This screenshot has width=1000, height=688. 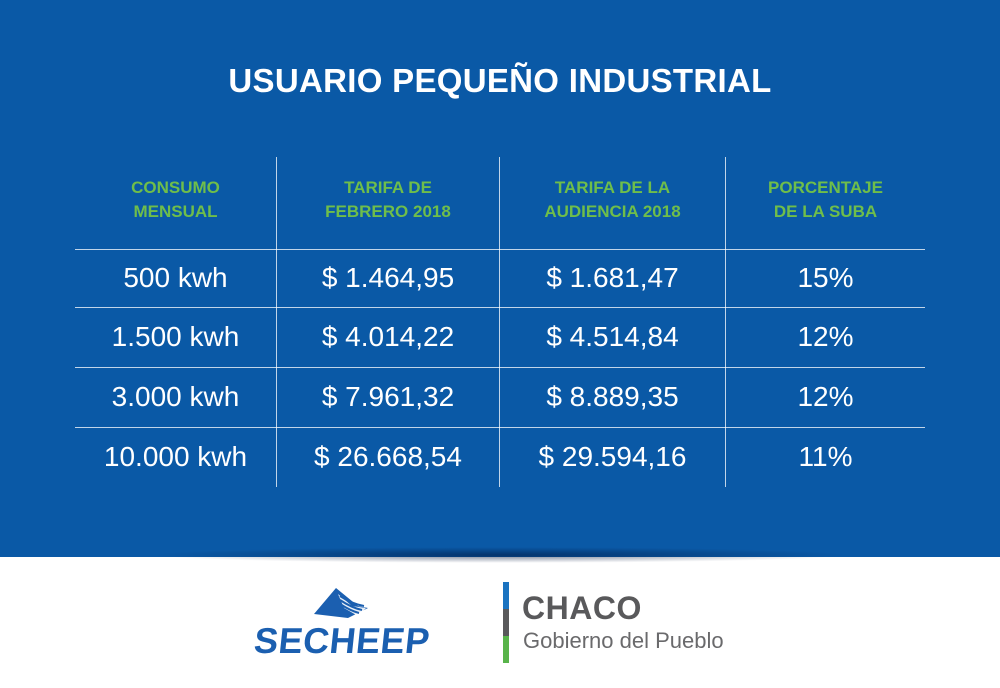 What do you see at coordinates (175, 277) in the screenshot?
I see `table-cell: 500 kwh` at bounding box center [175, 277].